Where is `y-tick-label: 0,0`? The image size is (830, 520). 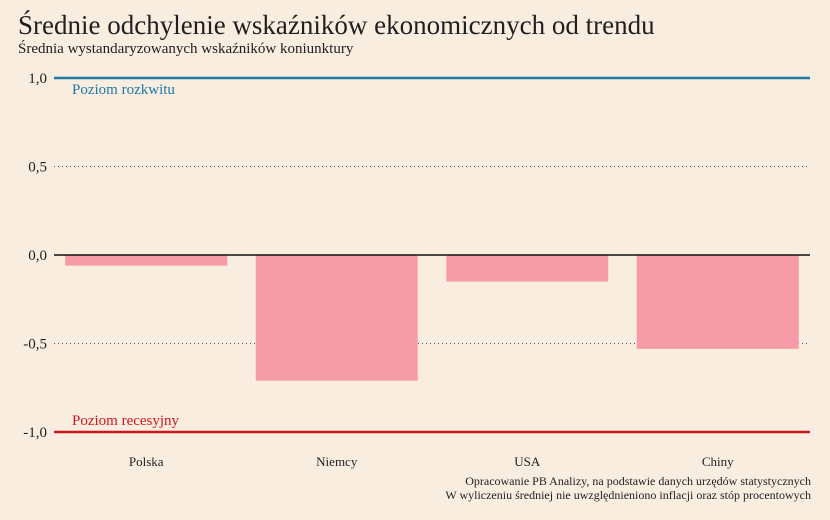
y-tick-label: 0,0 is located at coordinates (37, 256).